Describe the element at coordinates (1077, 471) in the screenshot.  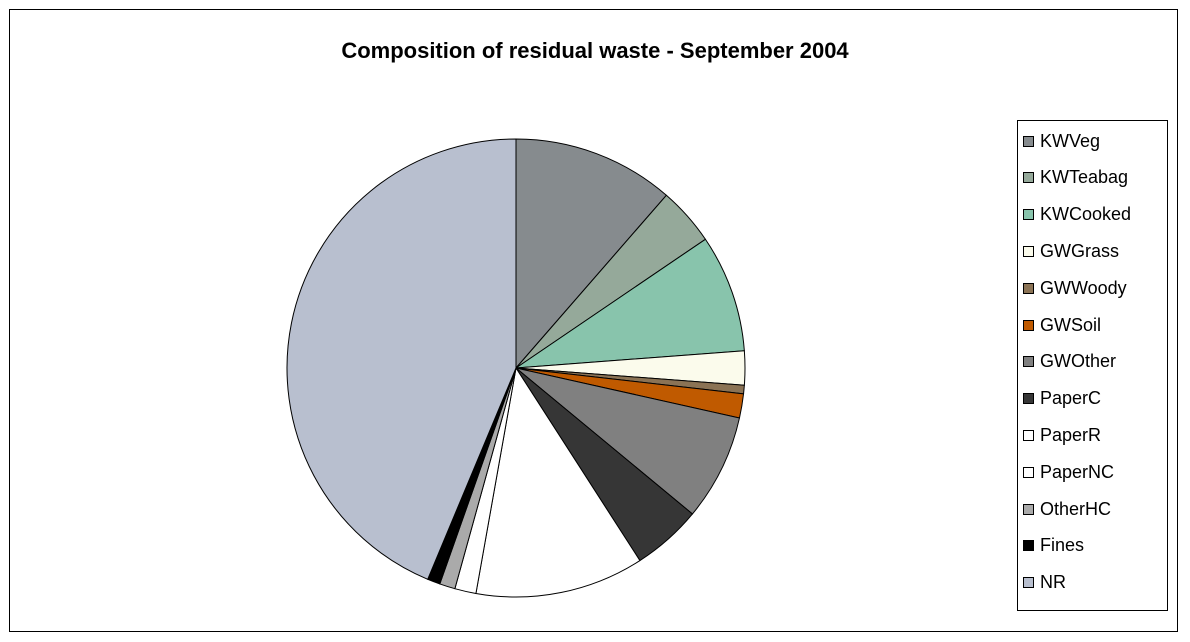
I see `legend-label: PaperNC` at that location.